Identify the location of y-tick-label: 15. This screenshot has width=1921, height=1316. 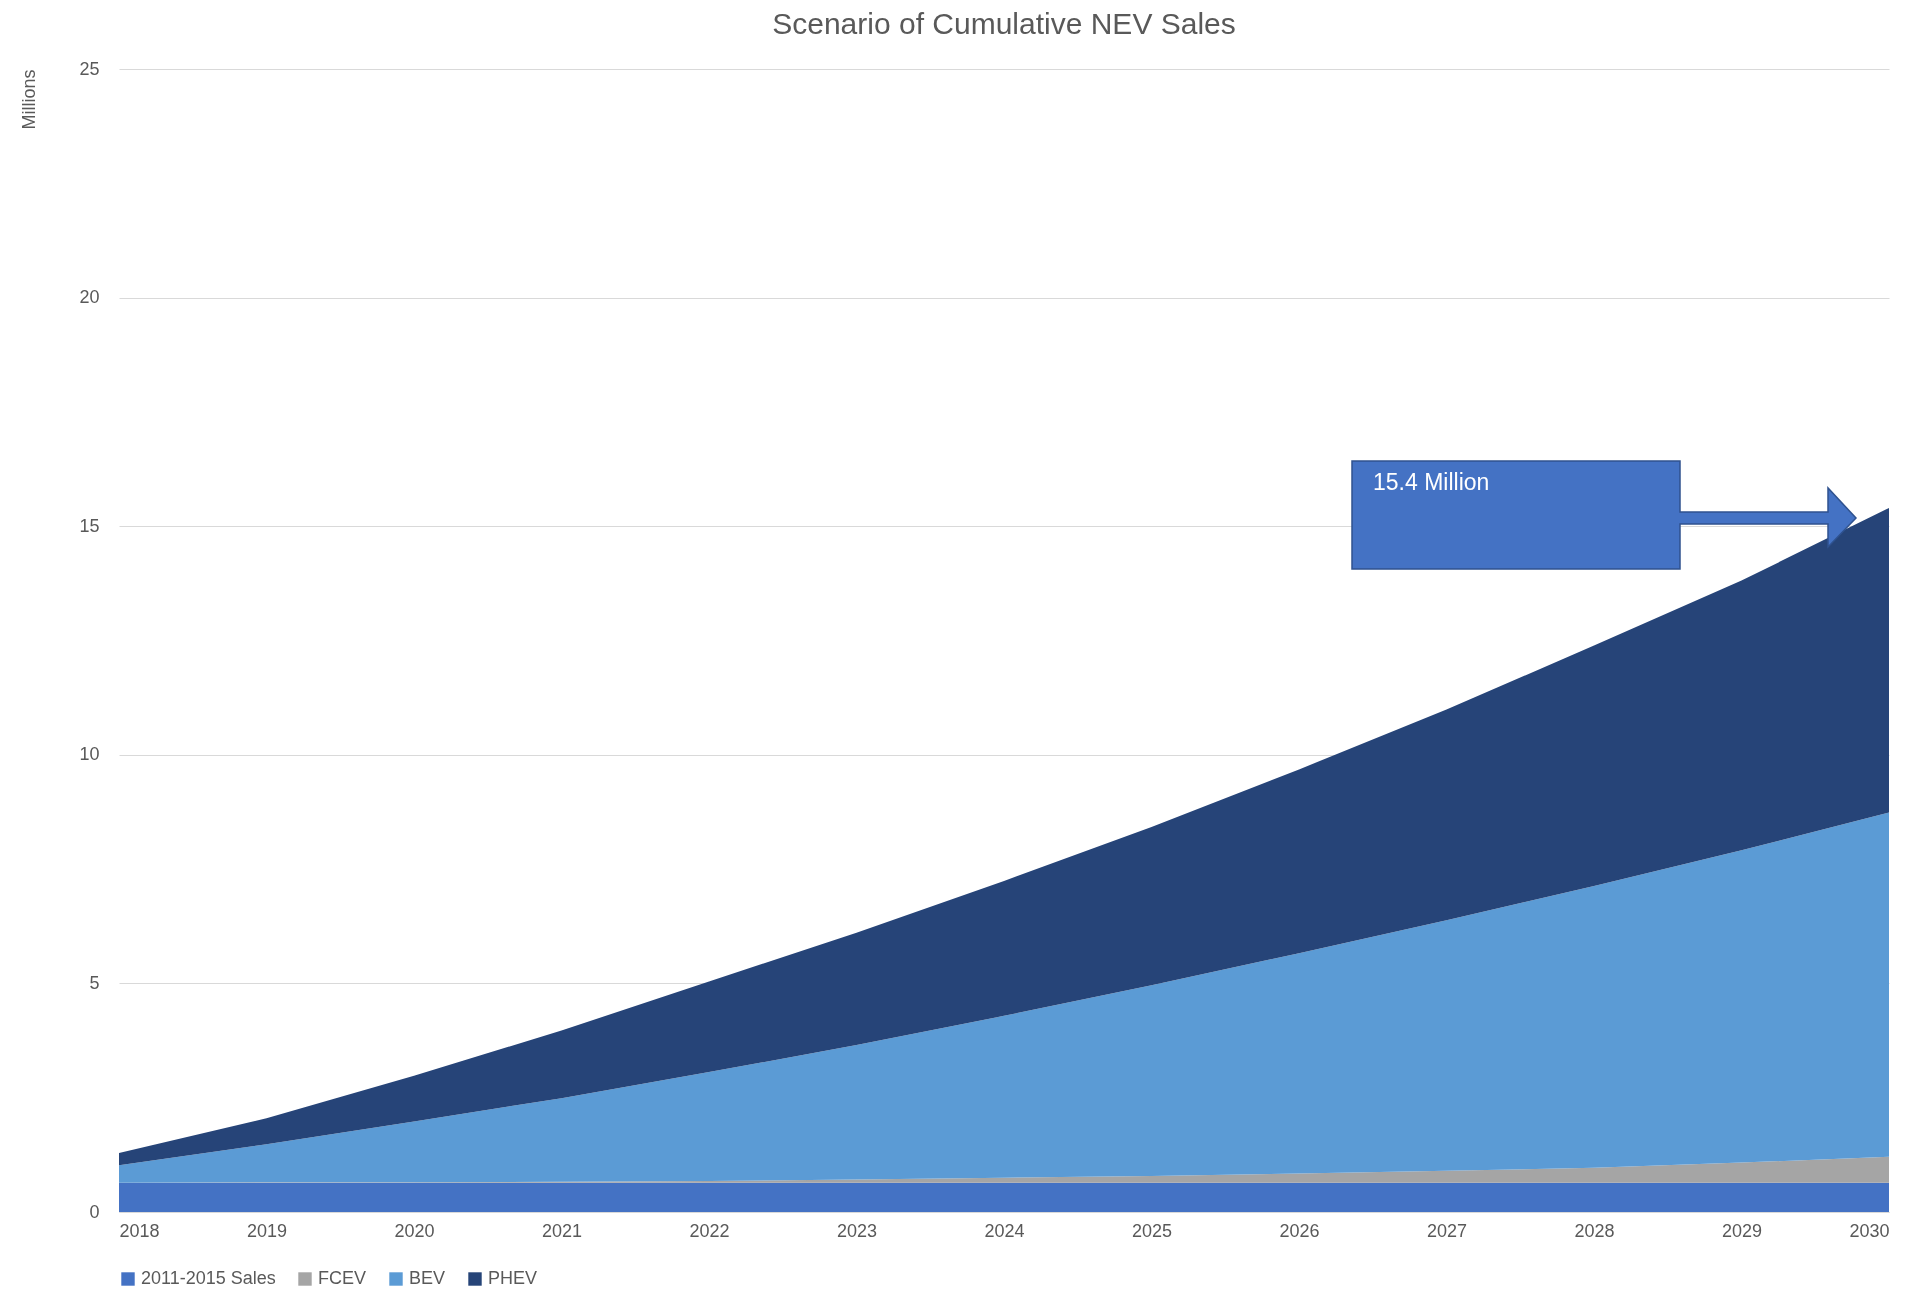
(89, 525).